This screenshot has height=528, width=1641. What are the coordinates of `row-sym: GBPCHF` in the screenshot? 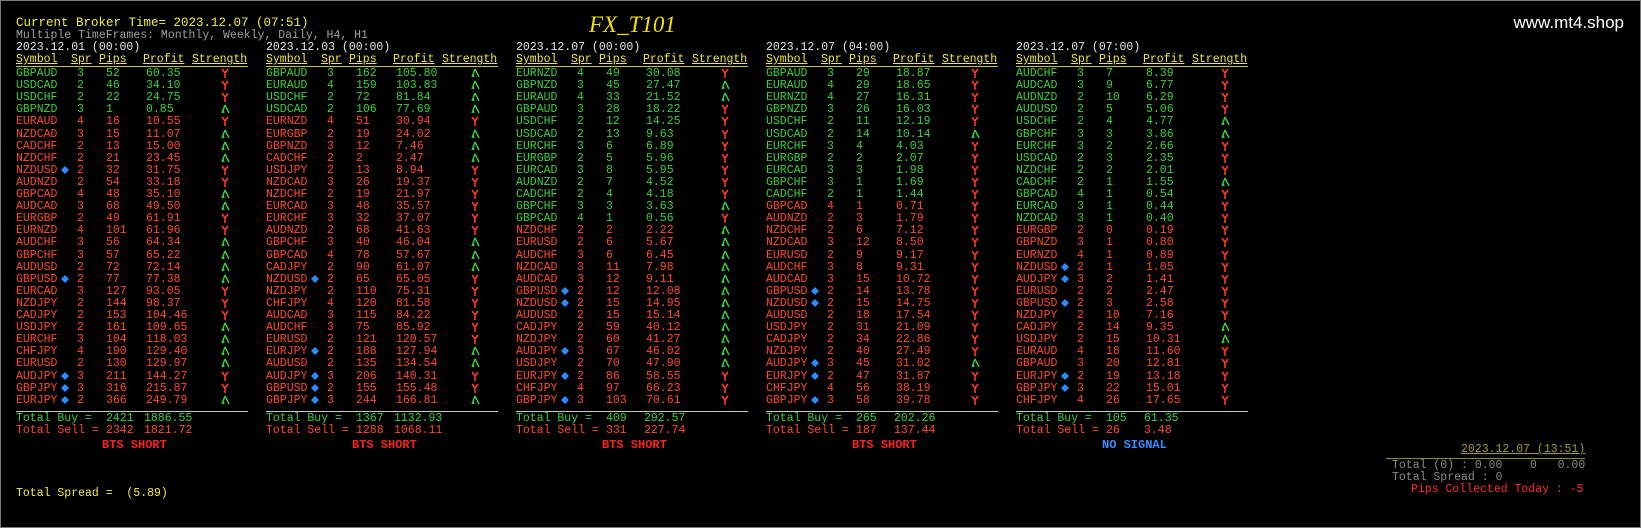 It's located at (787, 182).